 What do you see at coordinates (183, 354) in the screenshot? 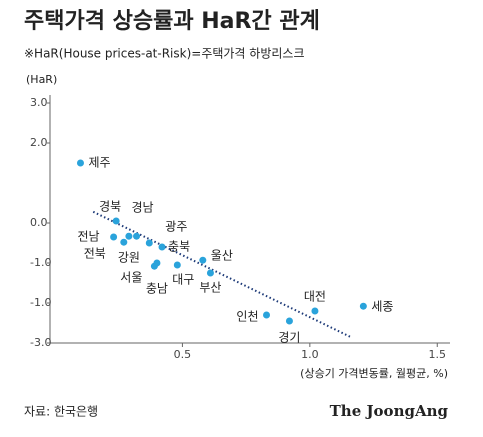
I see `x-tick-label: 0.5` at bounding box center [183, 354].